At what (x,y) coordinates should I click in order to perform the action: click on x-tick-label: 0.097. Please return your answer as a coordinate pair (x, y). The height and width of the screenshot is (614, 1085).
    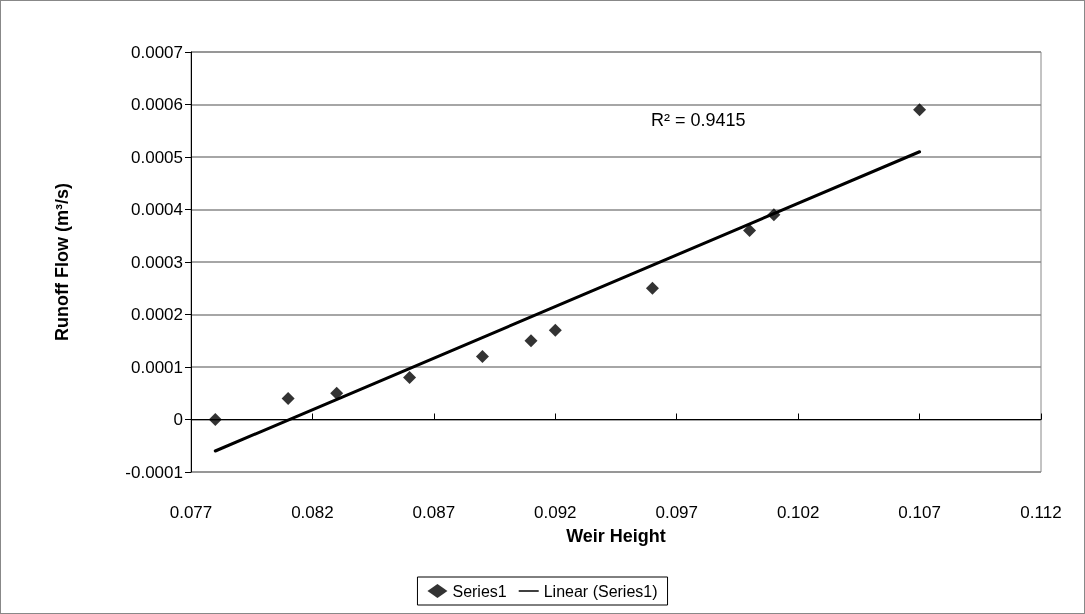
    Looking at the image, I should click on (676, 512).